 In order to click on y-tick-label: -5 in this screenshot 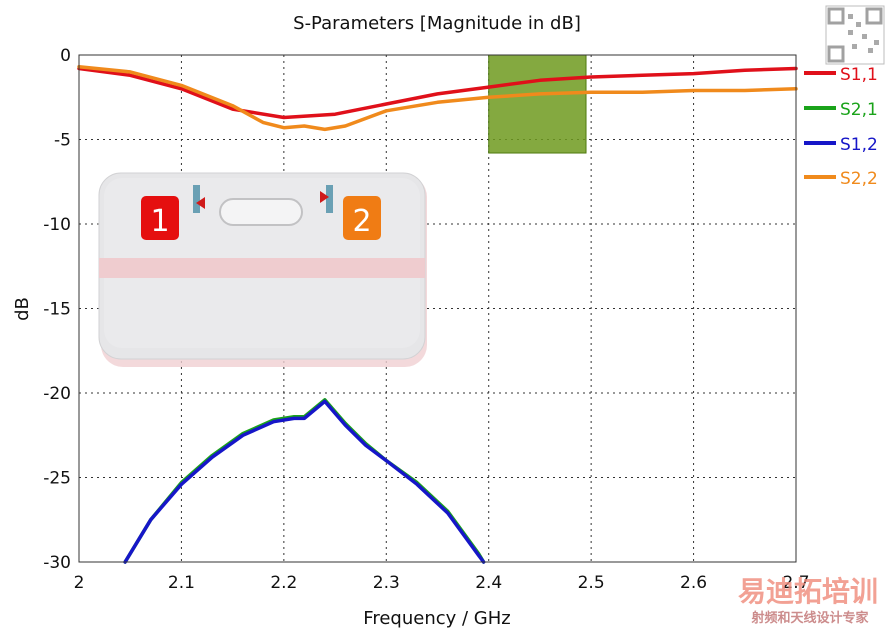, I will do `click(62, 141)`.